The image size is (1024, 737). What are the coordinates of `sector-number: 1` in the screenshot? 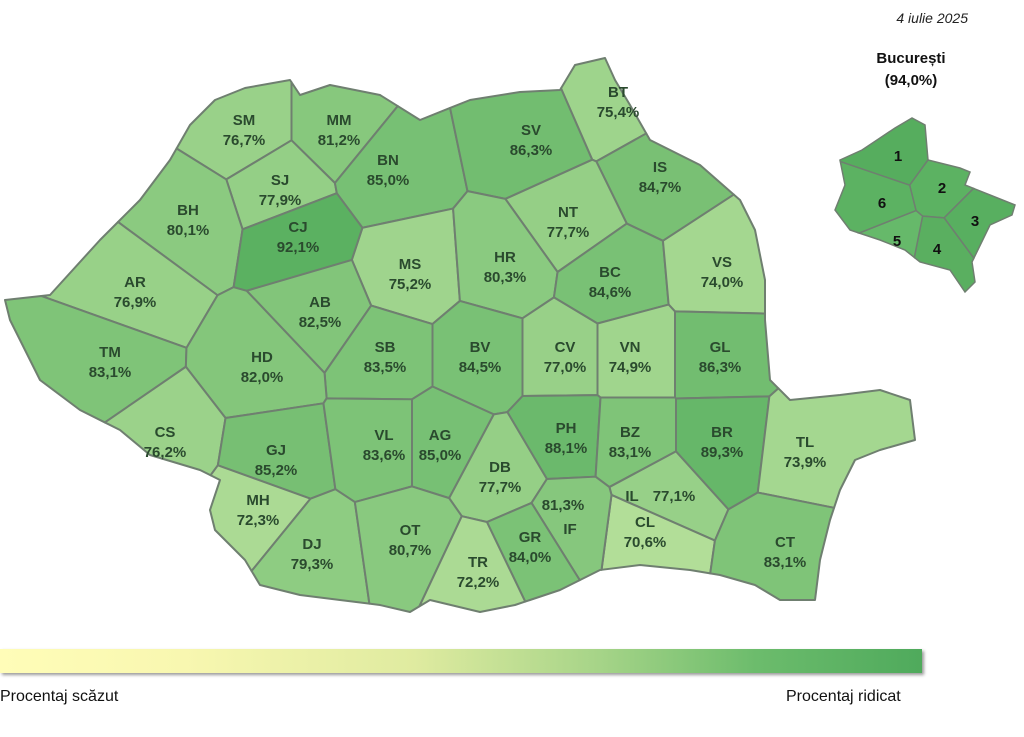 It's located at (898, 156).